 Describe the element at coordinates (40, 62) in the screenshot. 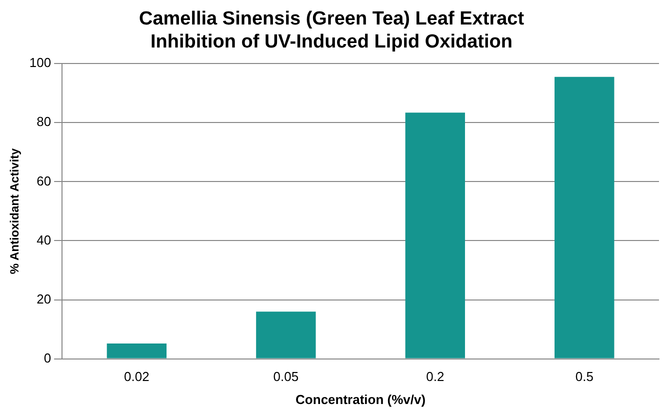

I see `y-tick-label: 100` at that location.